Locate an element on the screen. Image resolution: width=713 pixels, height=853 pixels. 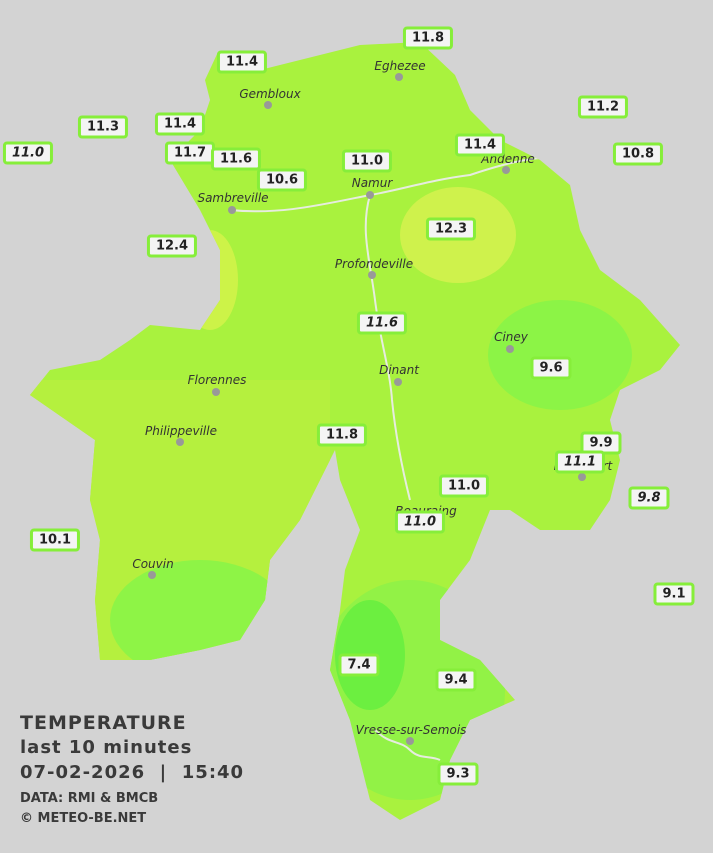
city-label: Sambreville is located at coordinates (233, 198).